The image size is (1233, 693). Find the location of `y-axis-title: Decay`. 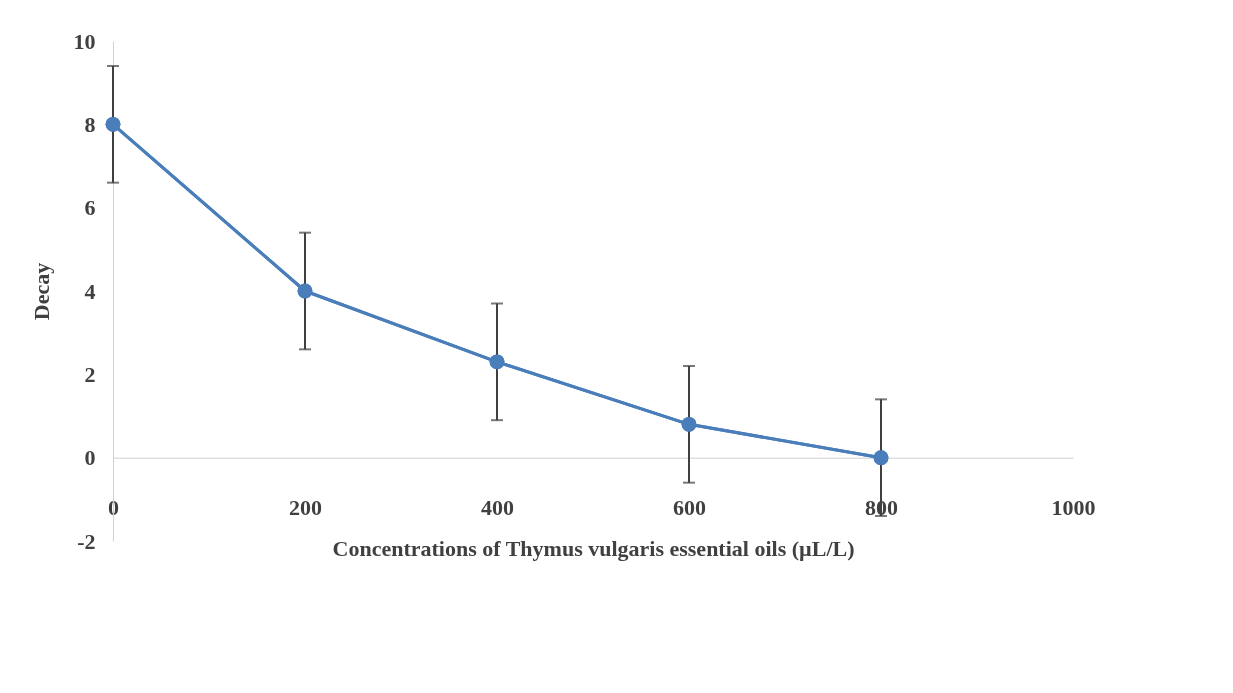

y-axis-title: Decay is located at coordinates (41, 291).